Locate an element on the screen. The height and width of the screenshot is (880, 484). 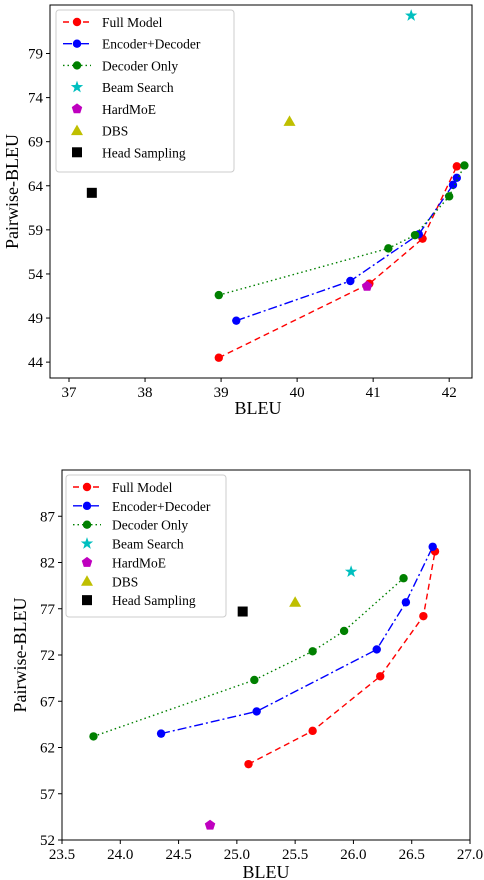
y-tick-label: 57 is located at coordinates (48, 795).